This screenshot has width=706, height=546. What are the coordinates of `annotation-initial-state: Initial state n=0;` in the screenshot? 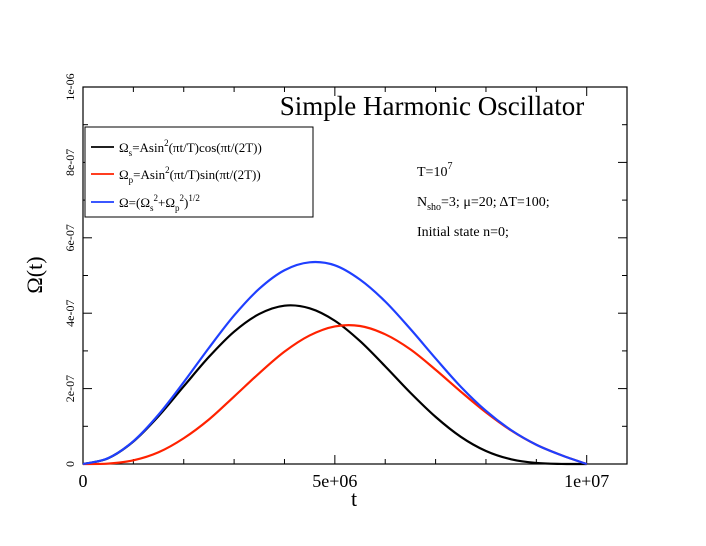 It's located at (463, 232).